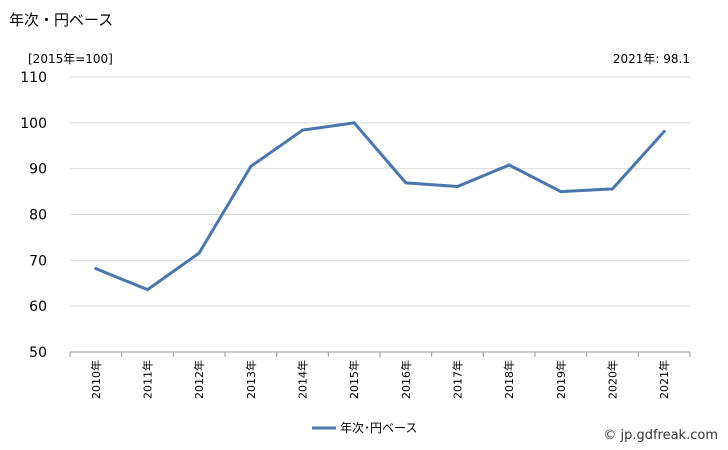 This screenshot has height=450, width=728. I want to click on x-tick-label: 2013年, so click(251, 379).